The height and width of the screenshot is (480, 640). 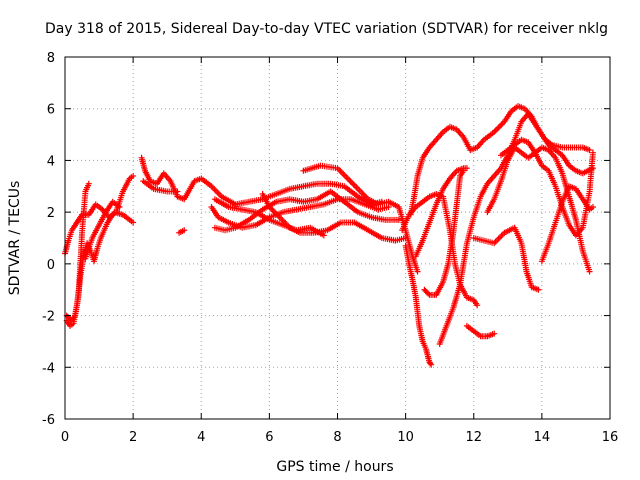 What do you see at coordinates (133, 437) in the screenshot?
I see `x-tick-label: 2` at bounding box center [133, 437].